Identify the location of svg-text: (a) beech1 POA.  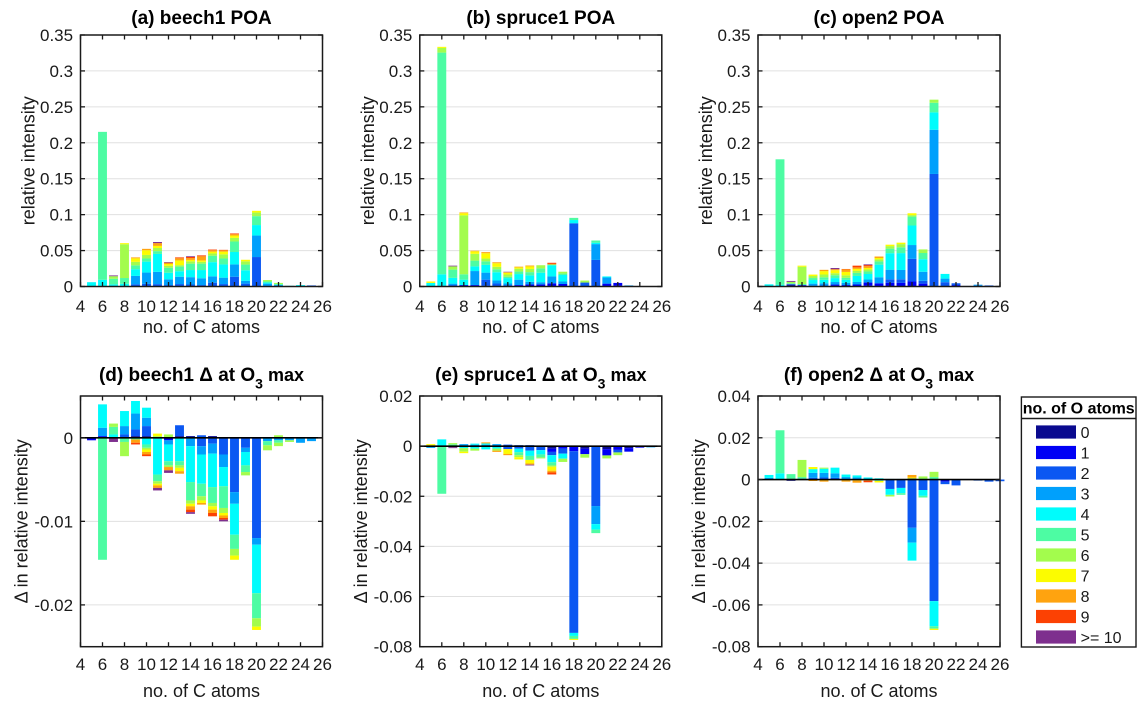
(201, 18).